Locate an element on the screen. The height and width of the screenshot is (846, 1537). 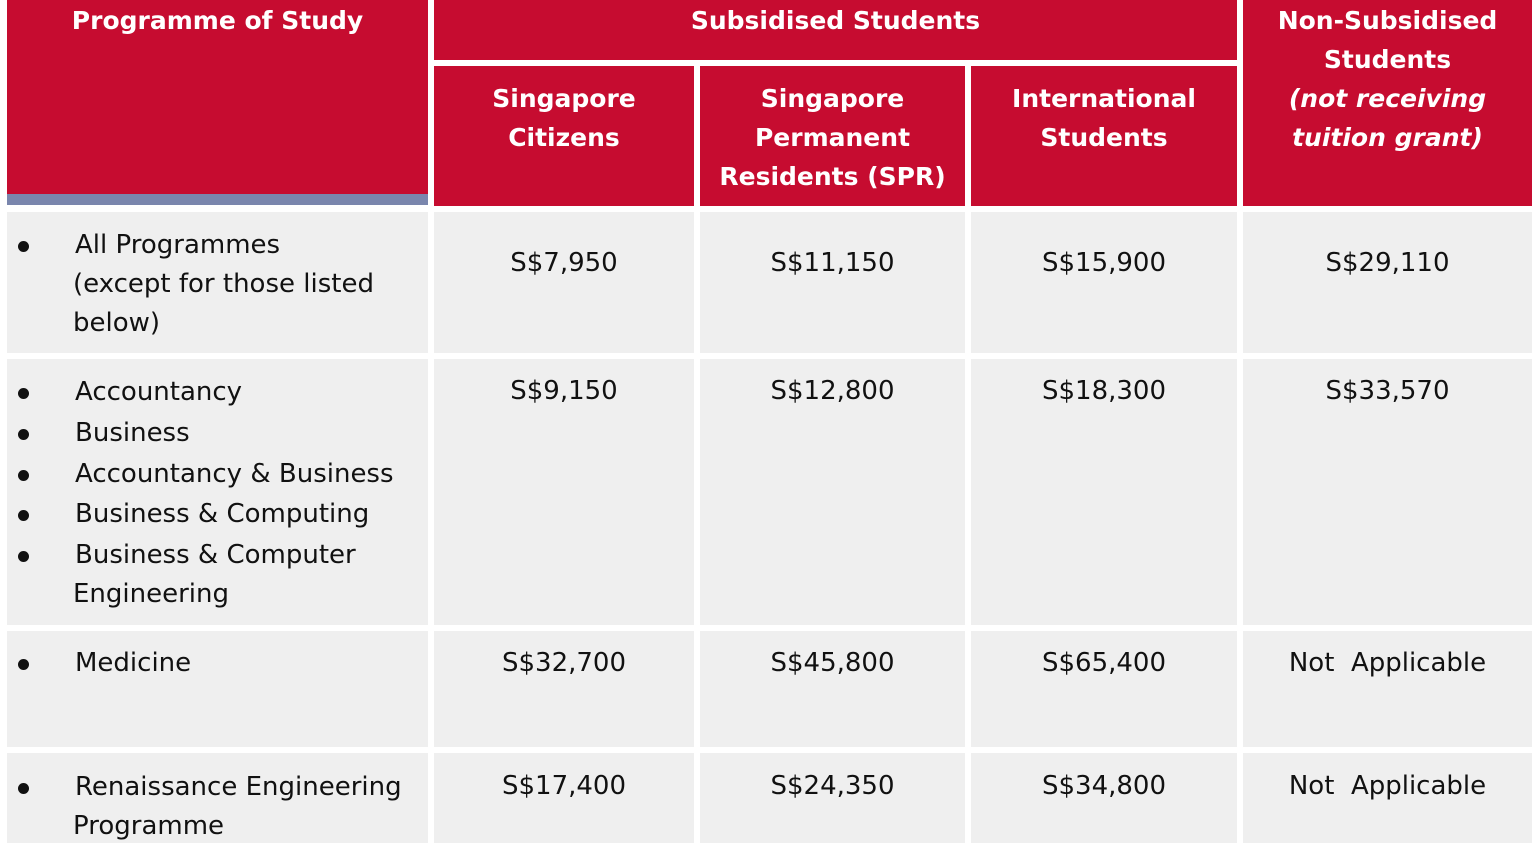
fee-international-cell: S$18,300 is located at coordinates (1104, 492).